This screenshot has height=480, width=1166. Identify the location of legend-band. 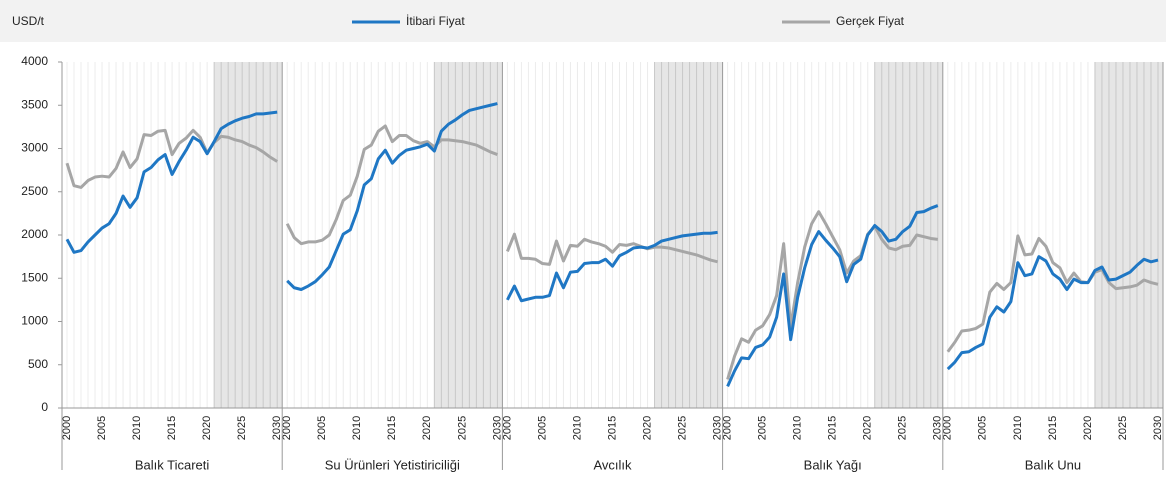
(583, 21).